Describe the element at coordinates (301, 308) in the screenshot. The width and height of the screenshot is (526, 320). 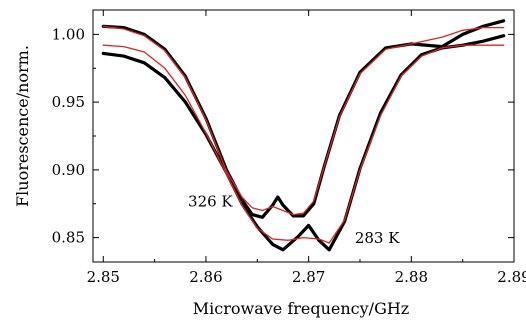
I see `x-axis-label: Microwave frequency/GHz` at that location.